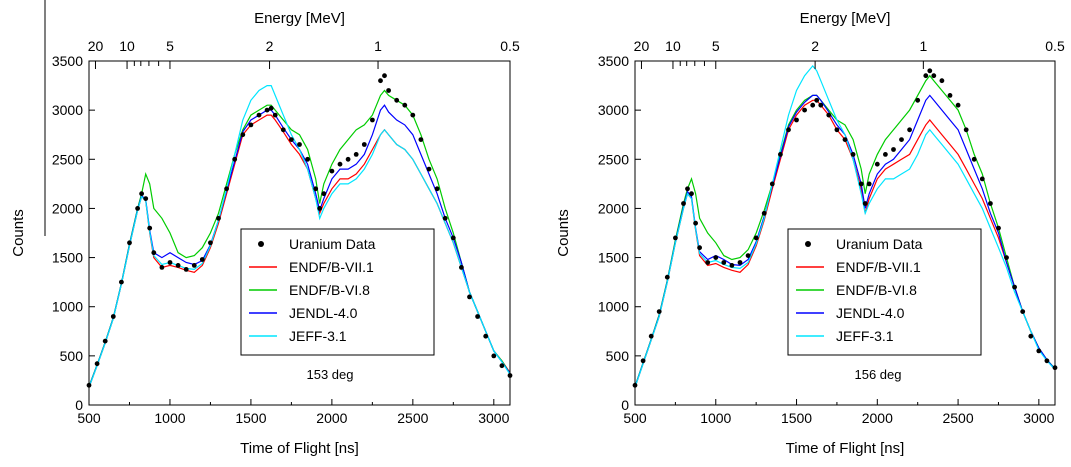 The image size is (1071, 467). Describe the element at coordinates (169, 418) in the screenshot. I see `x-tick-label: 1000` at that location.